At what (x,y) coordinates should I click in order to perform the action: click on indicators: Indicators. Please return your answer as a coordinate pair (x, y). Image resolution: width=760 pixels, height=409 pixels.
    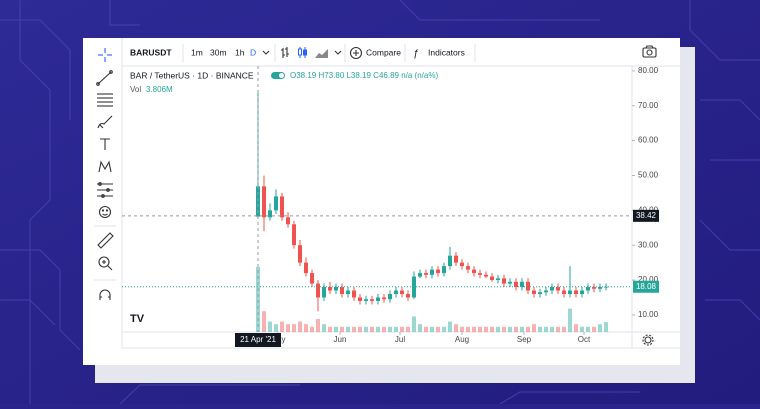
    Looking at the image, I should click on (446, 52).